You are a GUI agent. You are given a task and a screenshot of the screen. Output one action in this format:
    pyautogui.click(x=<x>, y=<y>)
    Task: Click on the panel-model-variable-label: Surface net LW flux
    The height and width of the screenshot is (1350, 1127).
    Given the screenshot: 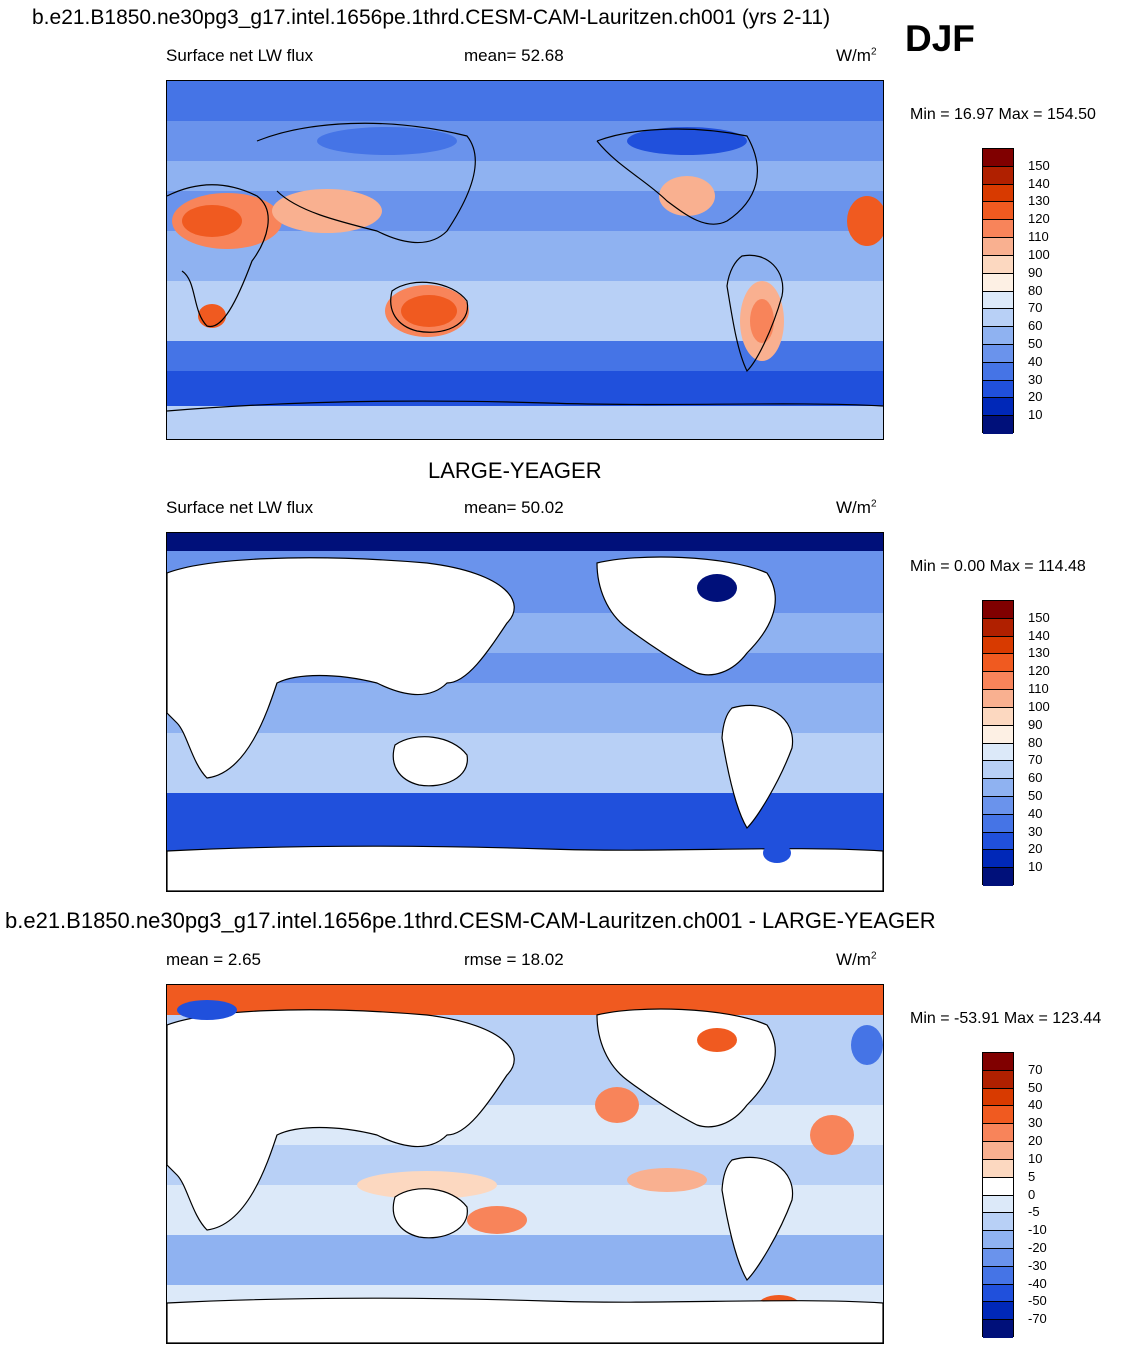 What is the action you would take?
    pyautogui.click(x=240, y=55)
    